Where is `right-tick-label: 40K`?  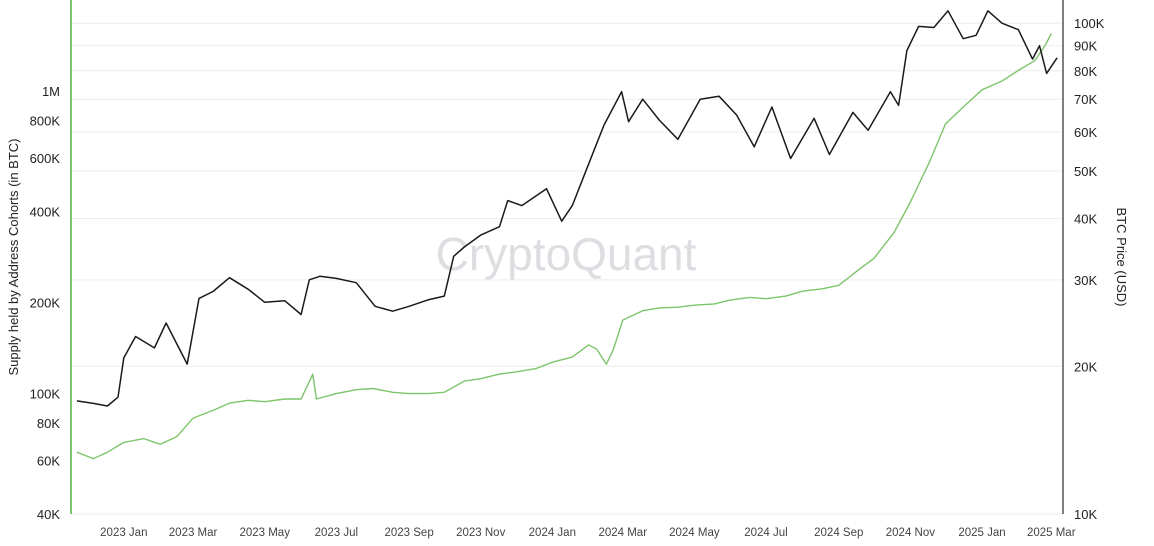
right-tick-label: 40K is located at coordinates (1085, 219).